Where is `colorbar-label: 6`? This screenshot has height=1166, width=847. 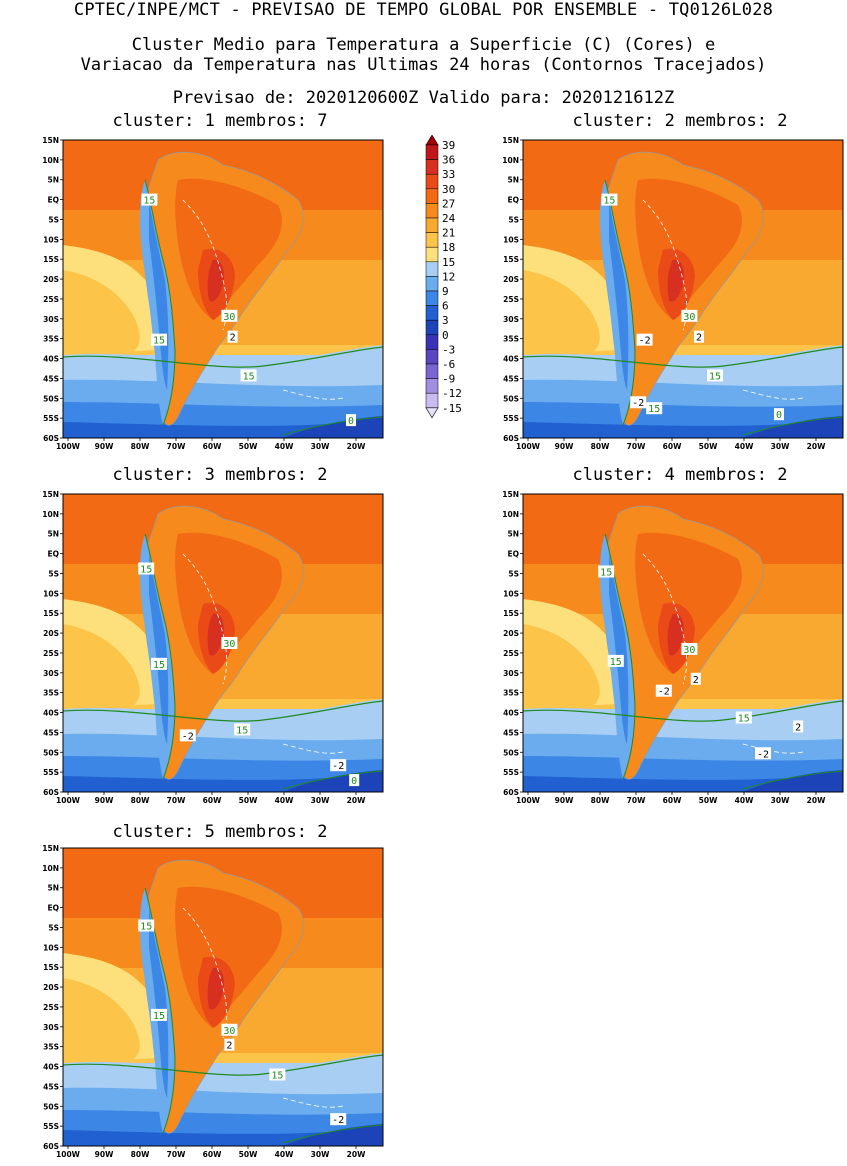 colorbar-label: 6 is located at coordinates (445, 306).